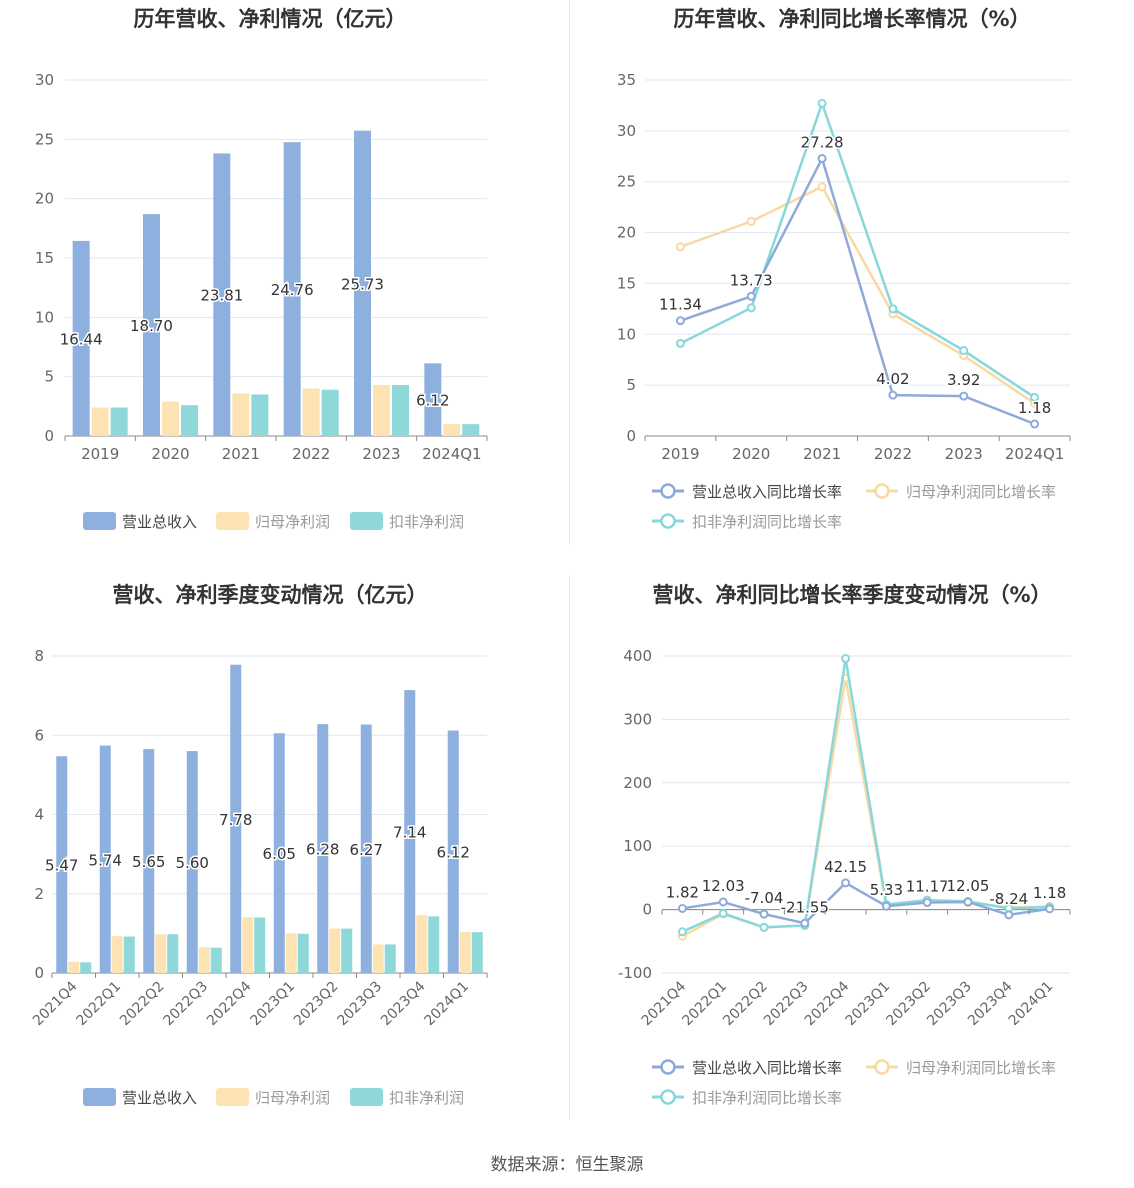 This screenshot has width=1134, height=1188. Describe the element at coordinates (865, 795) in the screenshot. I see `series-line` at that location.